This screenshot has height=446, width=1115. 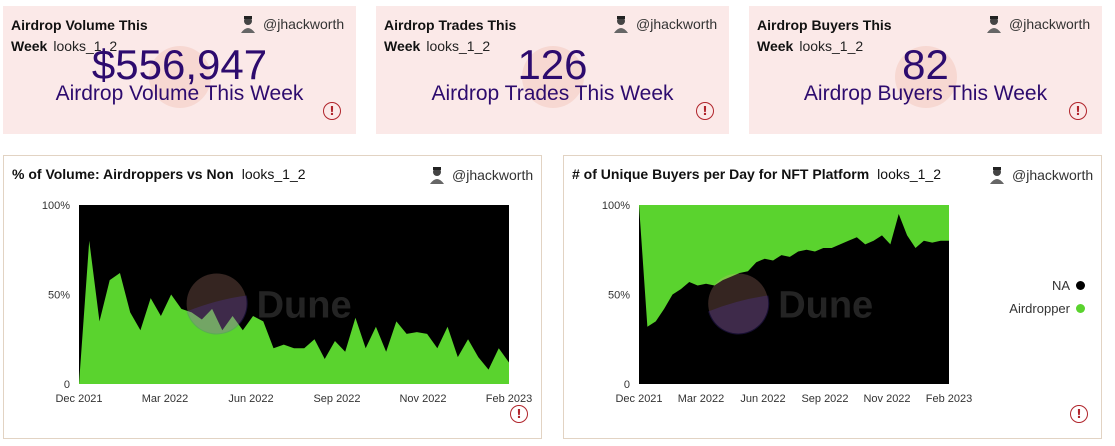 I want to click on kpi-label: Airdrop Buyers This Week, so click(x=925, y=93).